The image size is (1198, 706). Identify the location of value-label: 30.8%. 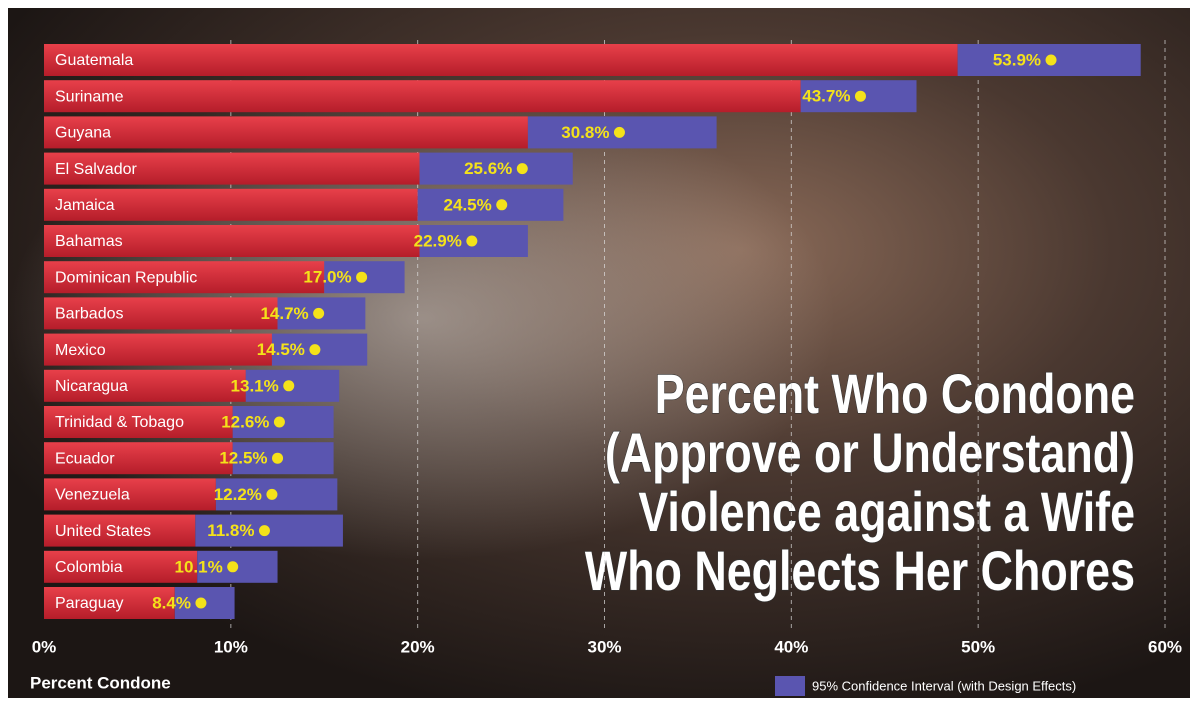
(585, 132).